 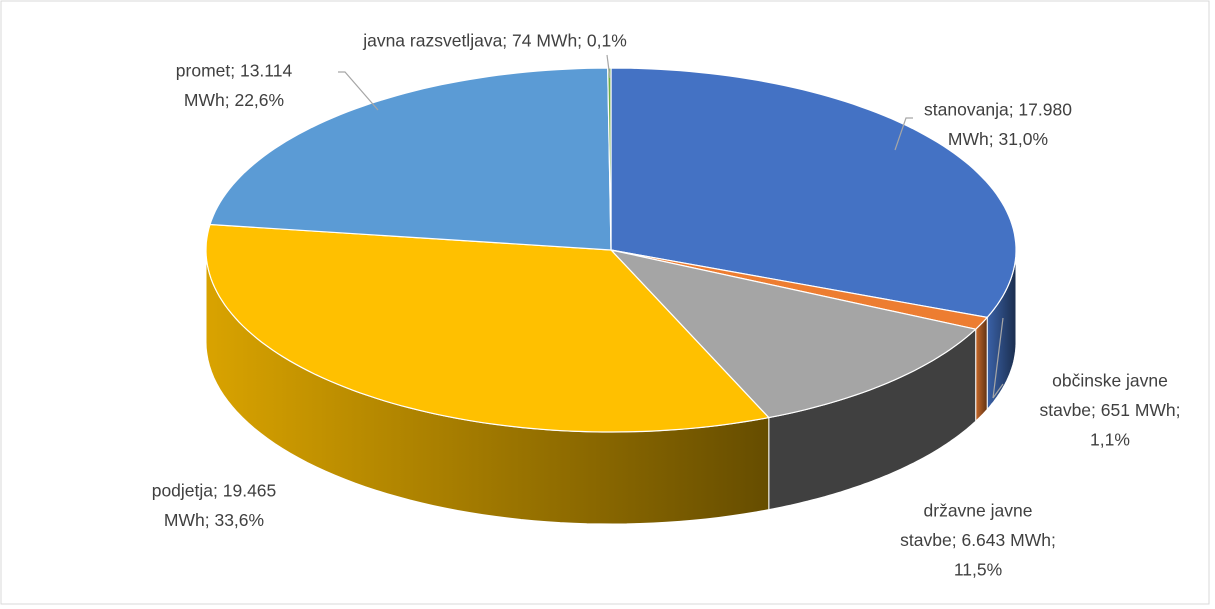 What do you see at coordinates (1109, 410) in the screenshot?
I see `data-label: stavbe; 651 MWh;` at bounding box center [1109, 410].